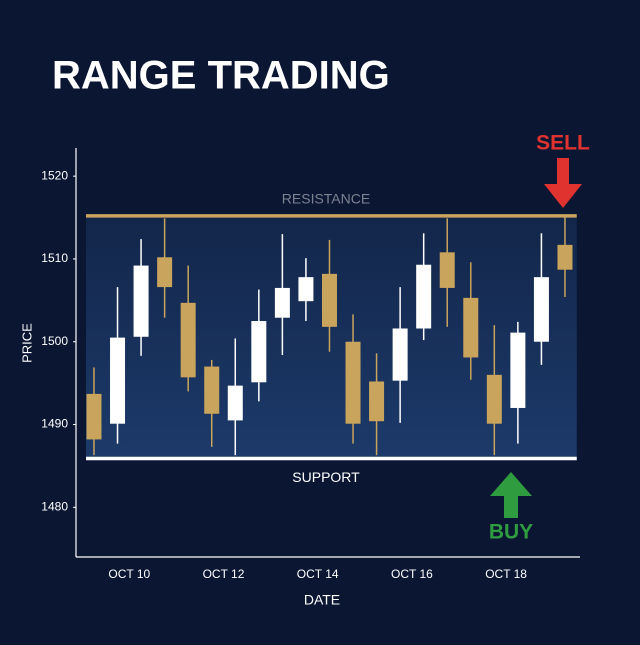 This screenshot has width=640, height=645. Describe the element at coordinates (506, 574) in the screenshot. I see `x-tick-label: OCT 18` at that location.